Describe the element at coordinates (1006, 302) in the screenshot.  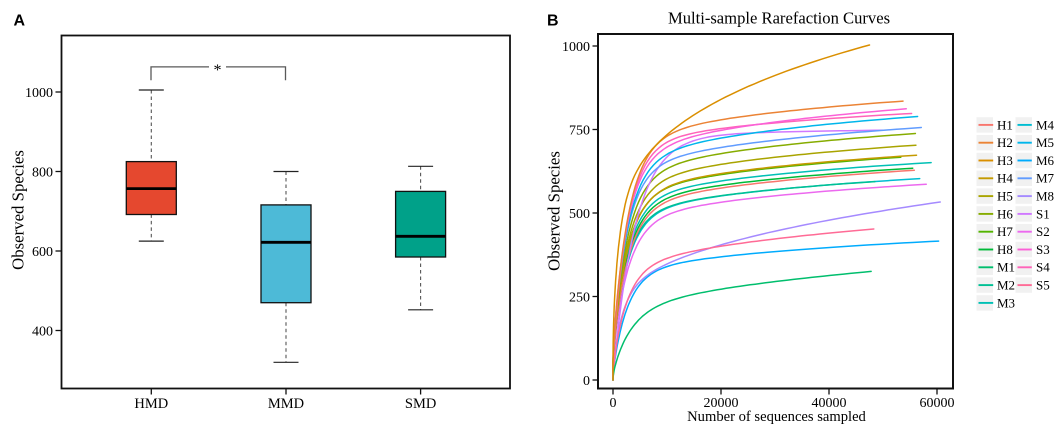
I see `svg-text: M3` at that location.